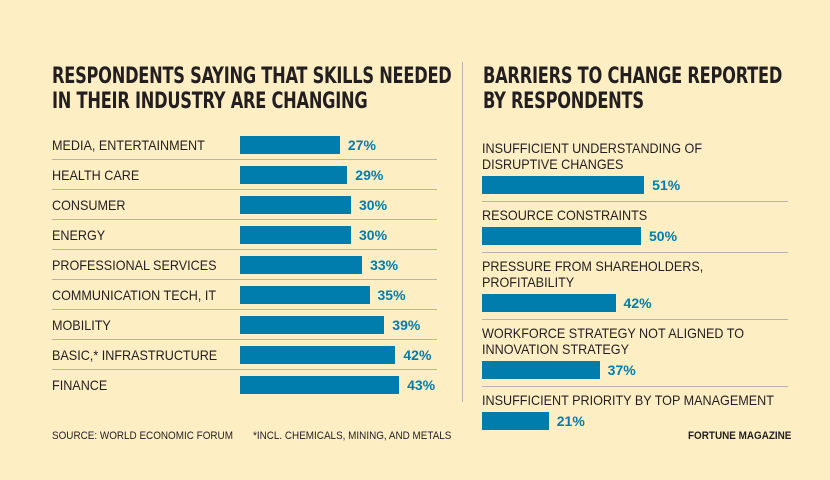 The image size is (830, 480). I want to click on value-label: 29%, so click(369, 174).